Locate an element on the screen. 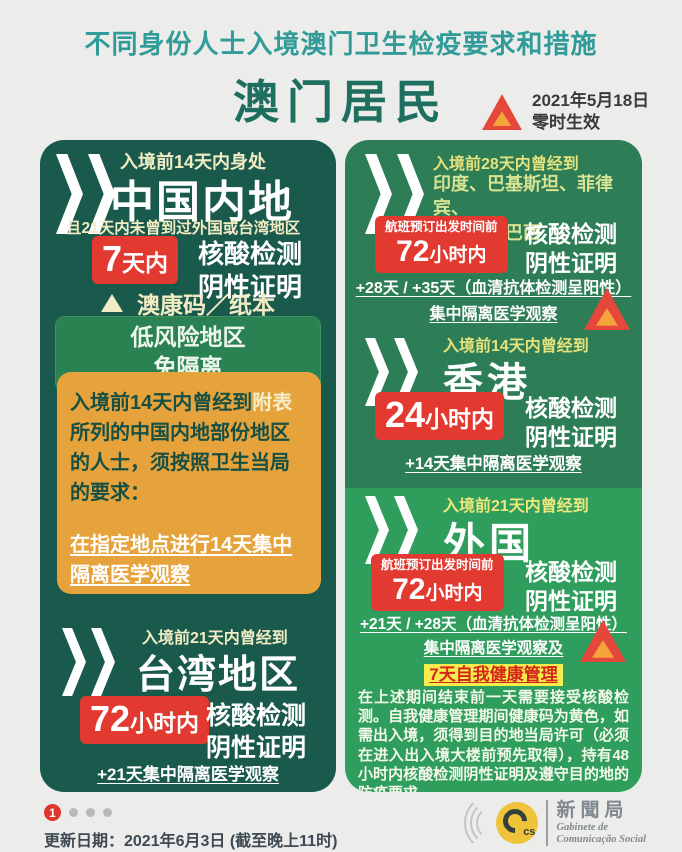  highrisk-quarantine-1: +28天 / +35天（血清抗体检测呈阳性） is located at coordinates (493, 288).